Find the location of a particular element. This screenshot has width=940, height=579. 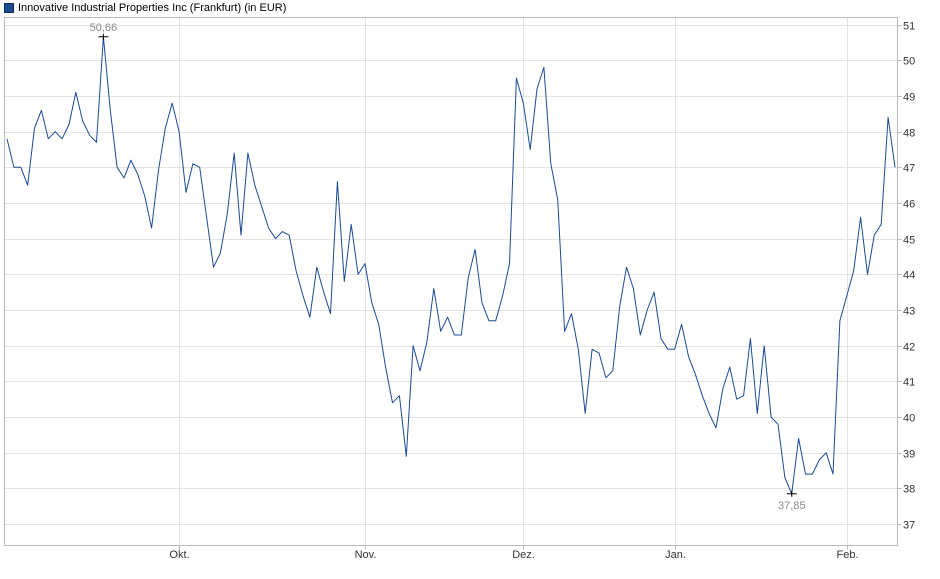

x-axis-ticks: Okt.Nov.Dez.Jan.Feb.März is located at coordinates (514, 553).